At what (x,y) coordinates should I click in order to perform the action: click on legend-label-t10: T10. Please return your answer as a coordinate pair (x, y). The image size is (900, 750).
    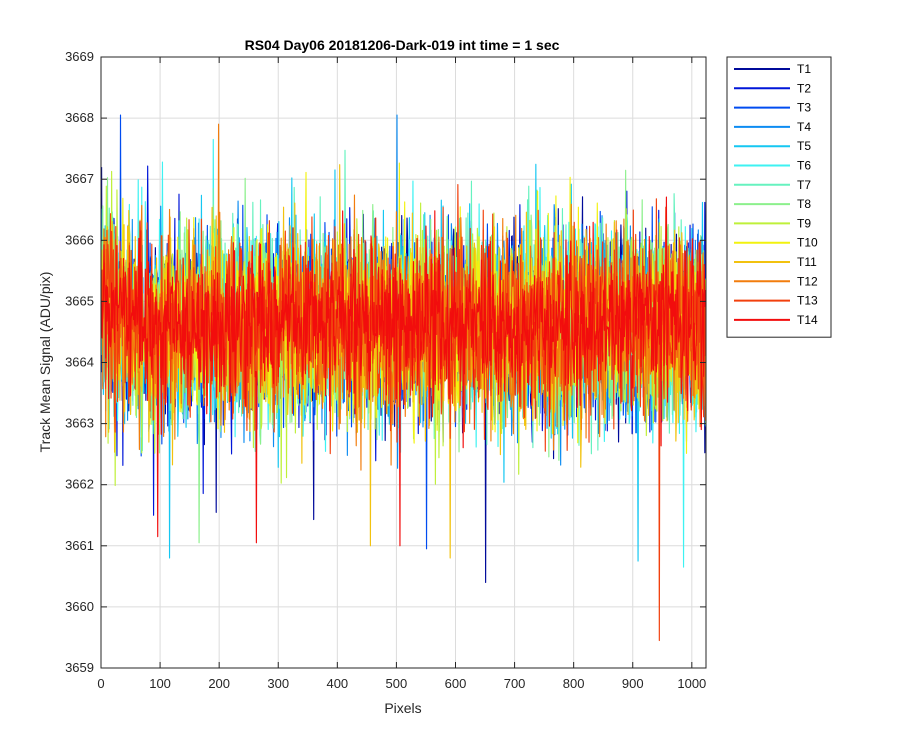
    Looking at the image, I should click on (807, 243).